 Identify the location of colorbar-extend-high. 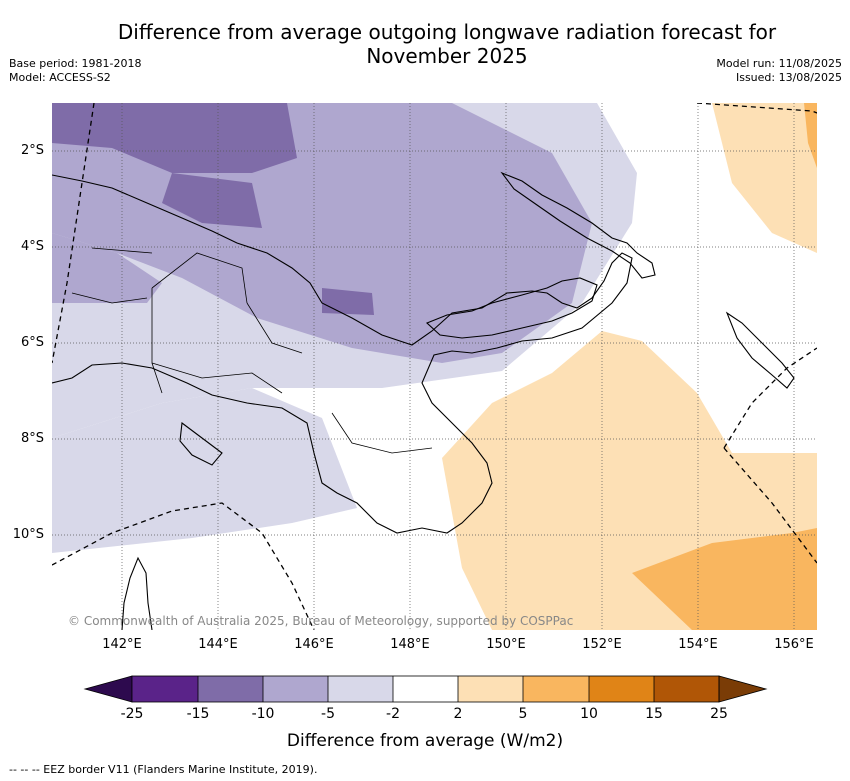
(743, 689).